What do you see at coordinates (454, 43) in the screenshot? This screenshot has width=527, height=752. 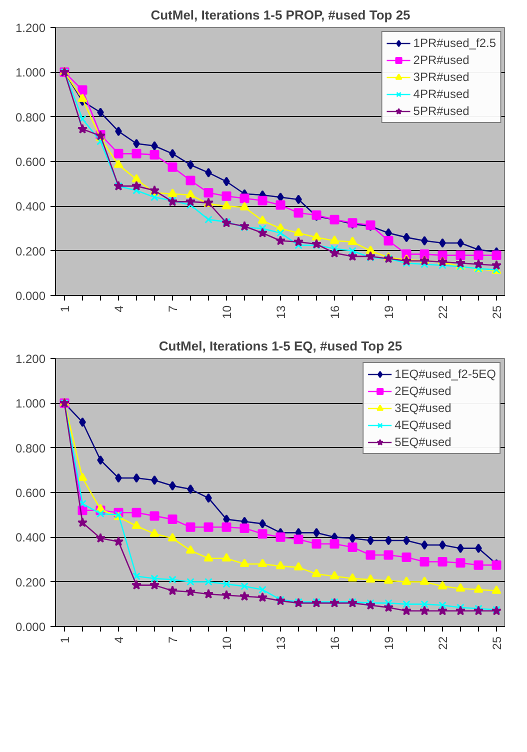 I see `legend-label: 1PR#used_f2.5` at bounding box center [454, 43].